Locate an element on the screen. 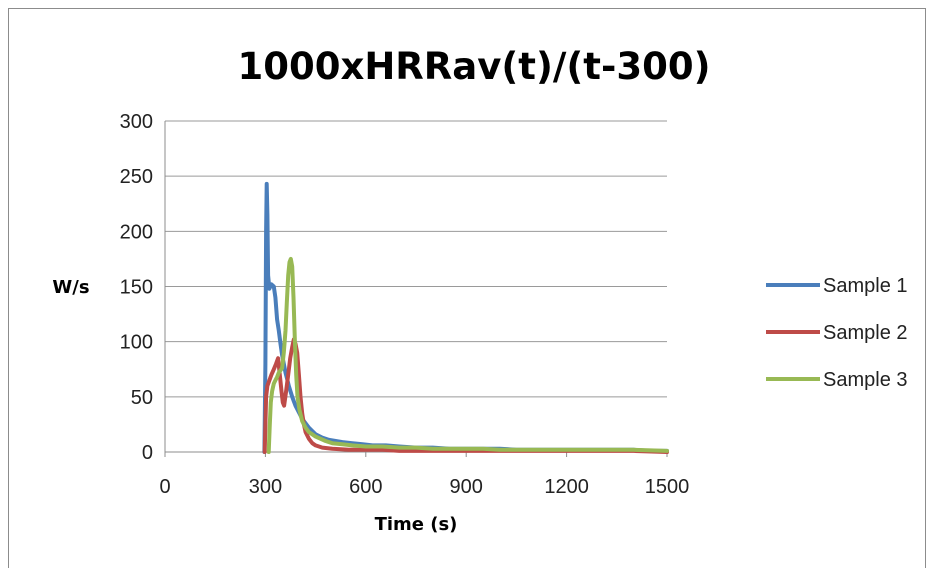  x-axis-label: Time (s) is located at coordinates (416, 524).